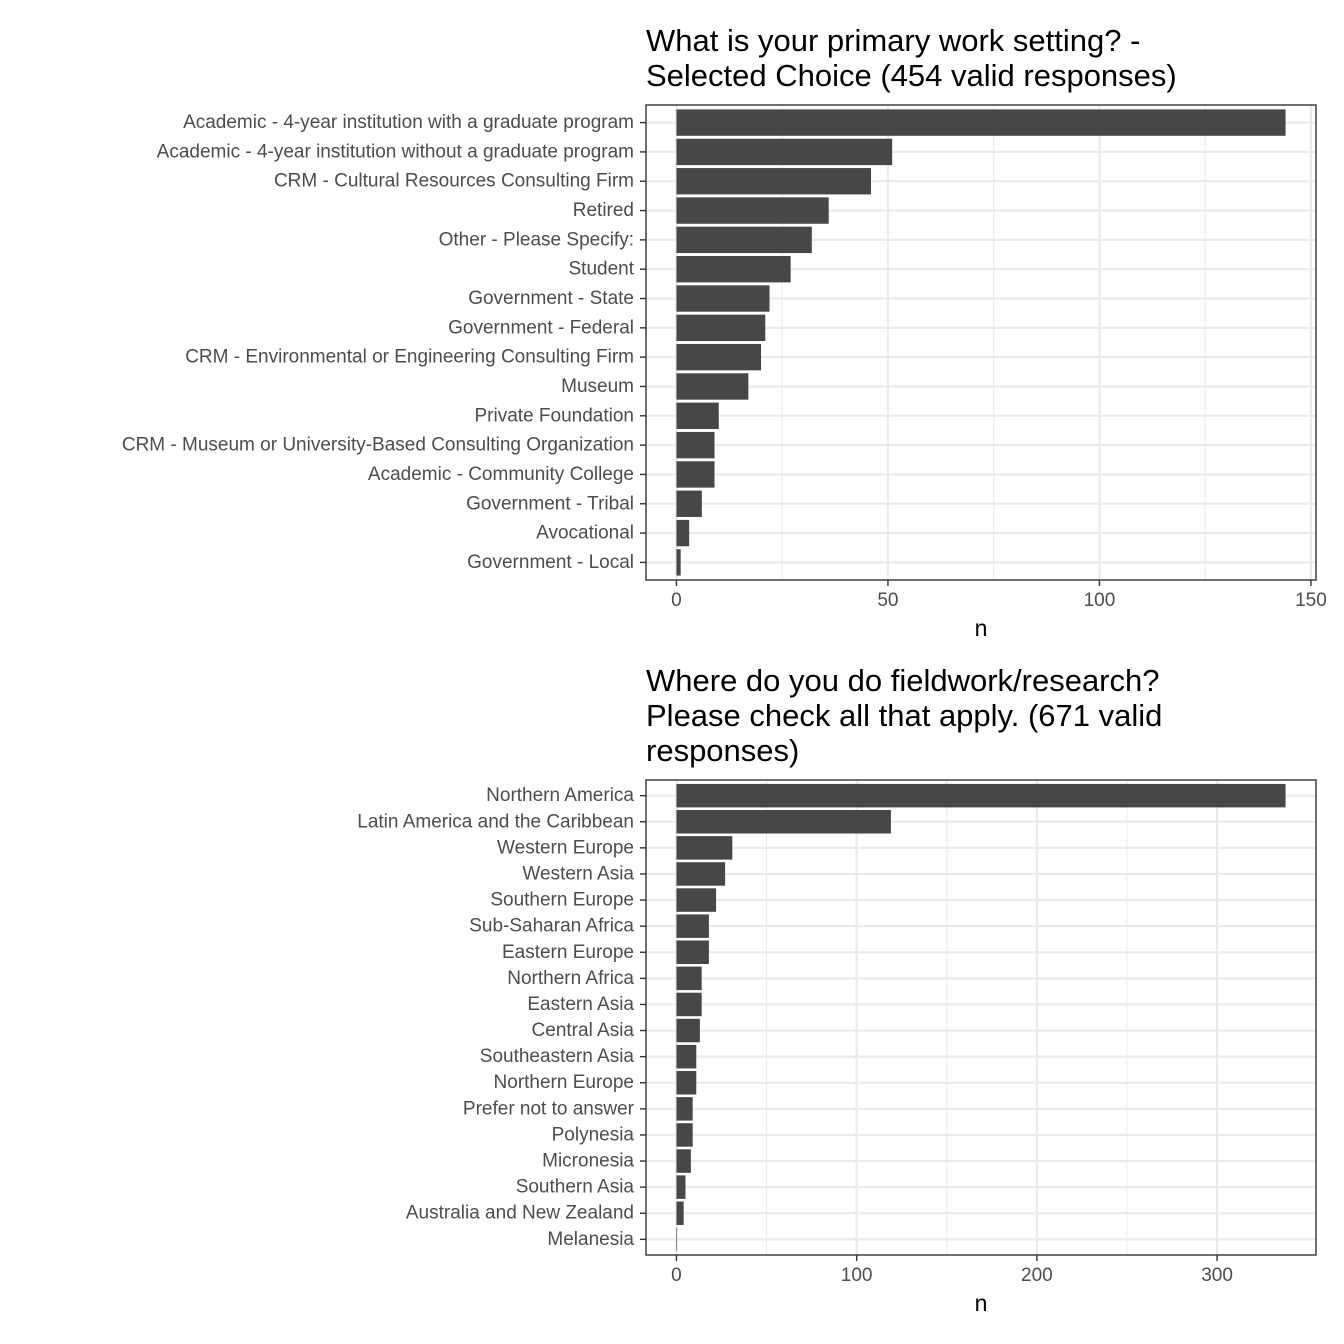 This screenshot has width=1344, height=1344. What do you see at coordinates (1037, 1275) in the screenshot?
I see `x-tick-label: 200` at bounding box center [1037, 1275].